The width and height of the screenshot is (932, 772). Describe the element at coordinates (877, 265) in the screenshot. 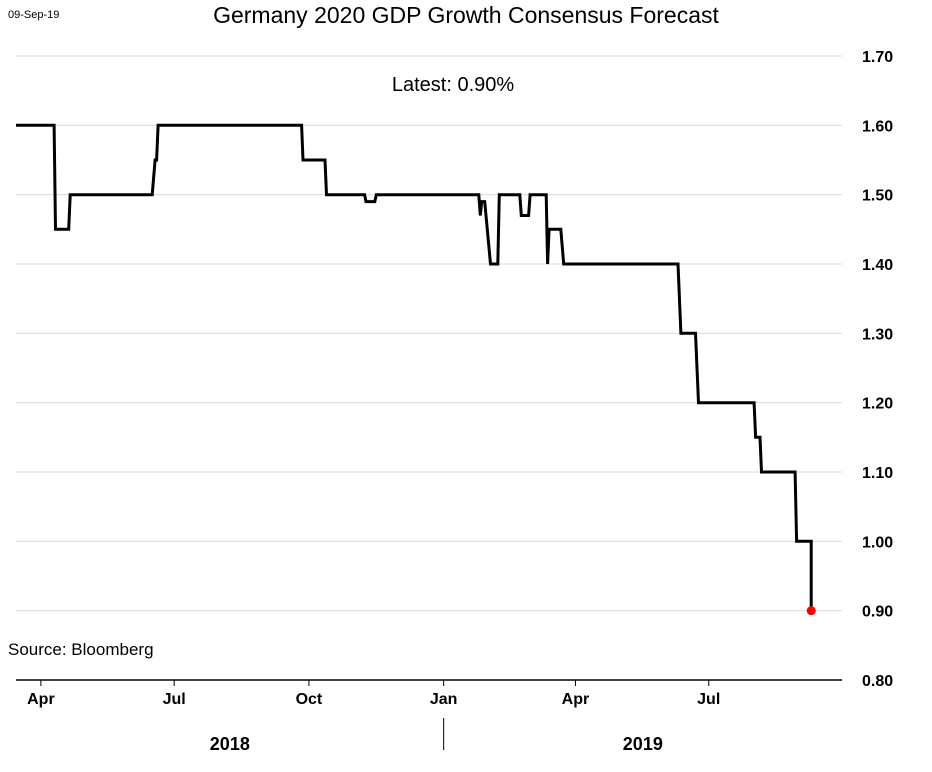

I see `y-tick-label: 1.40` at that location.